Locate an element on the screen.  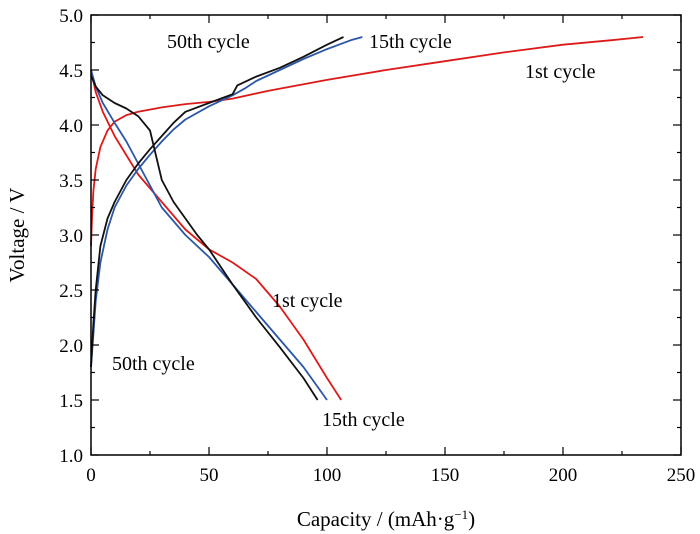
y-tick-label: 1.0 is located at coordinates (71, 456).